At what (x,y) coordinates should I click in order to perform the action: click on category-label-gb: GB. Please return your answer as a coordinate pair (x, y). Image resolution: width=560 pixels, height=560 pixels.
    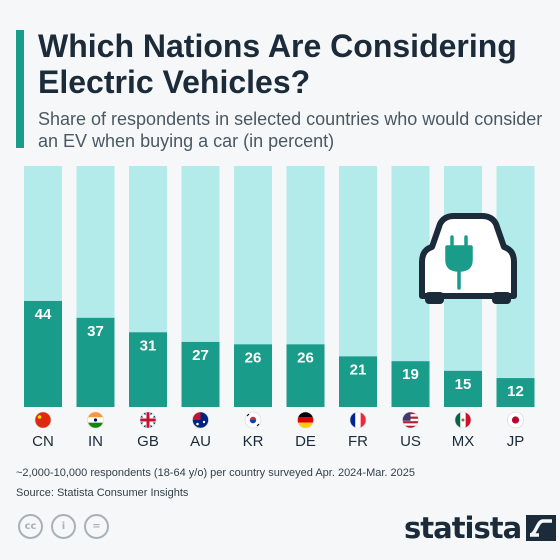
    Looking at the image, I should click on (148, 441).